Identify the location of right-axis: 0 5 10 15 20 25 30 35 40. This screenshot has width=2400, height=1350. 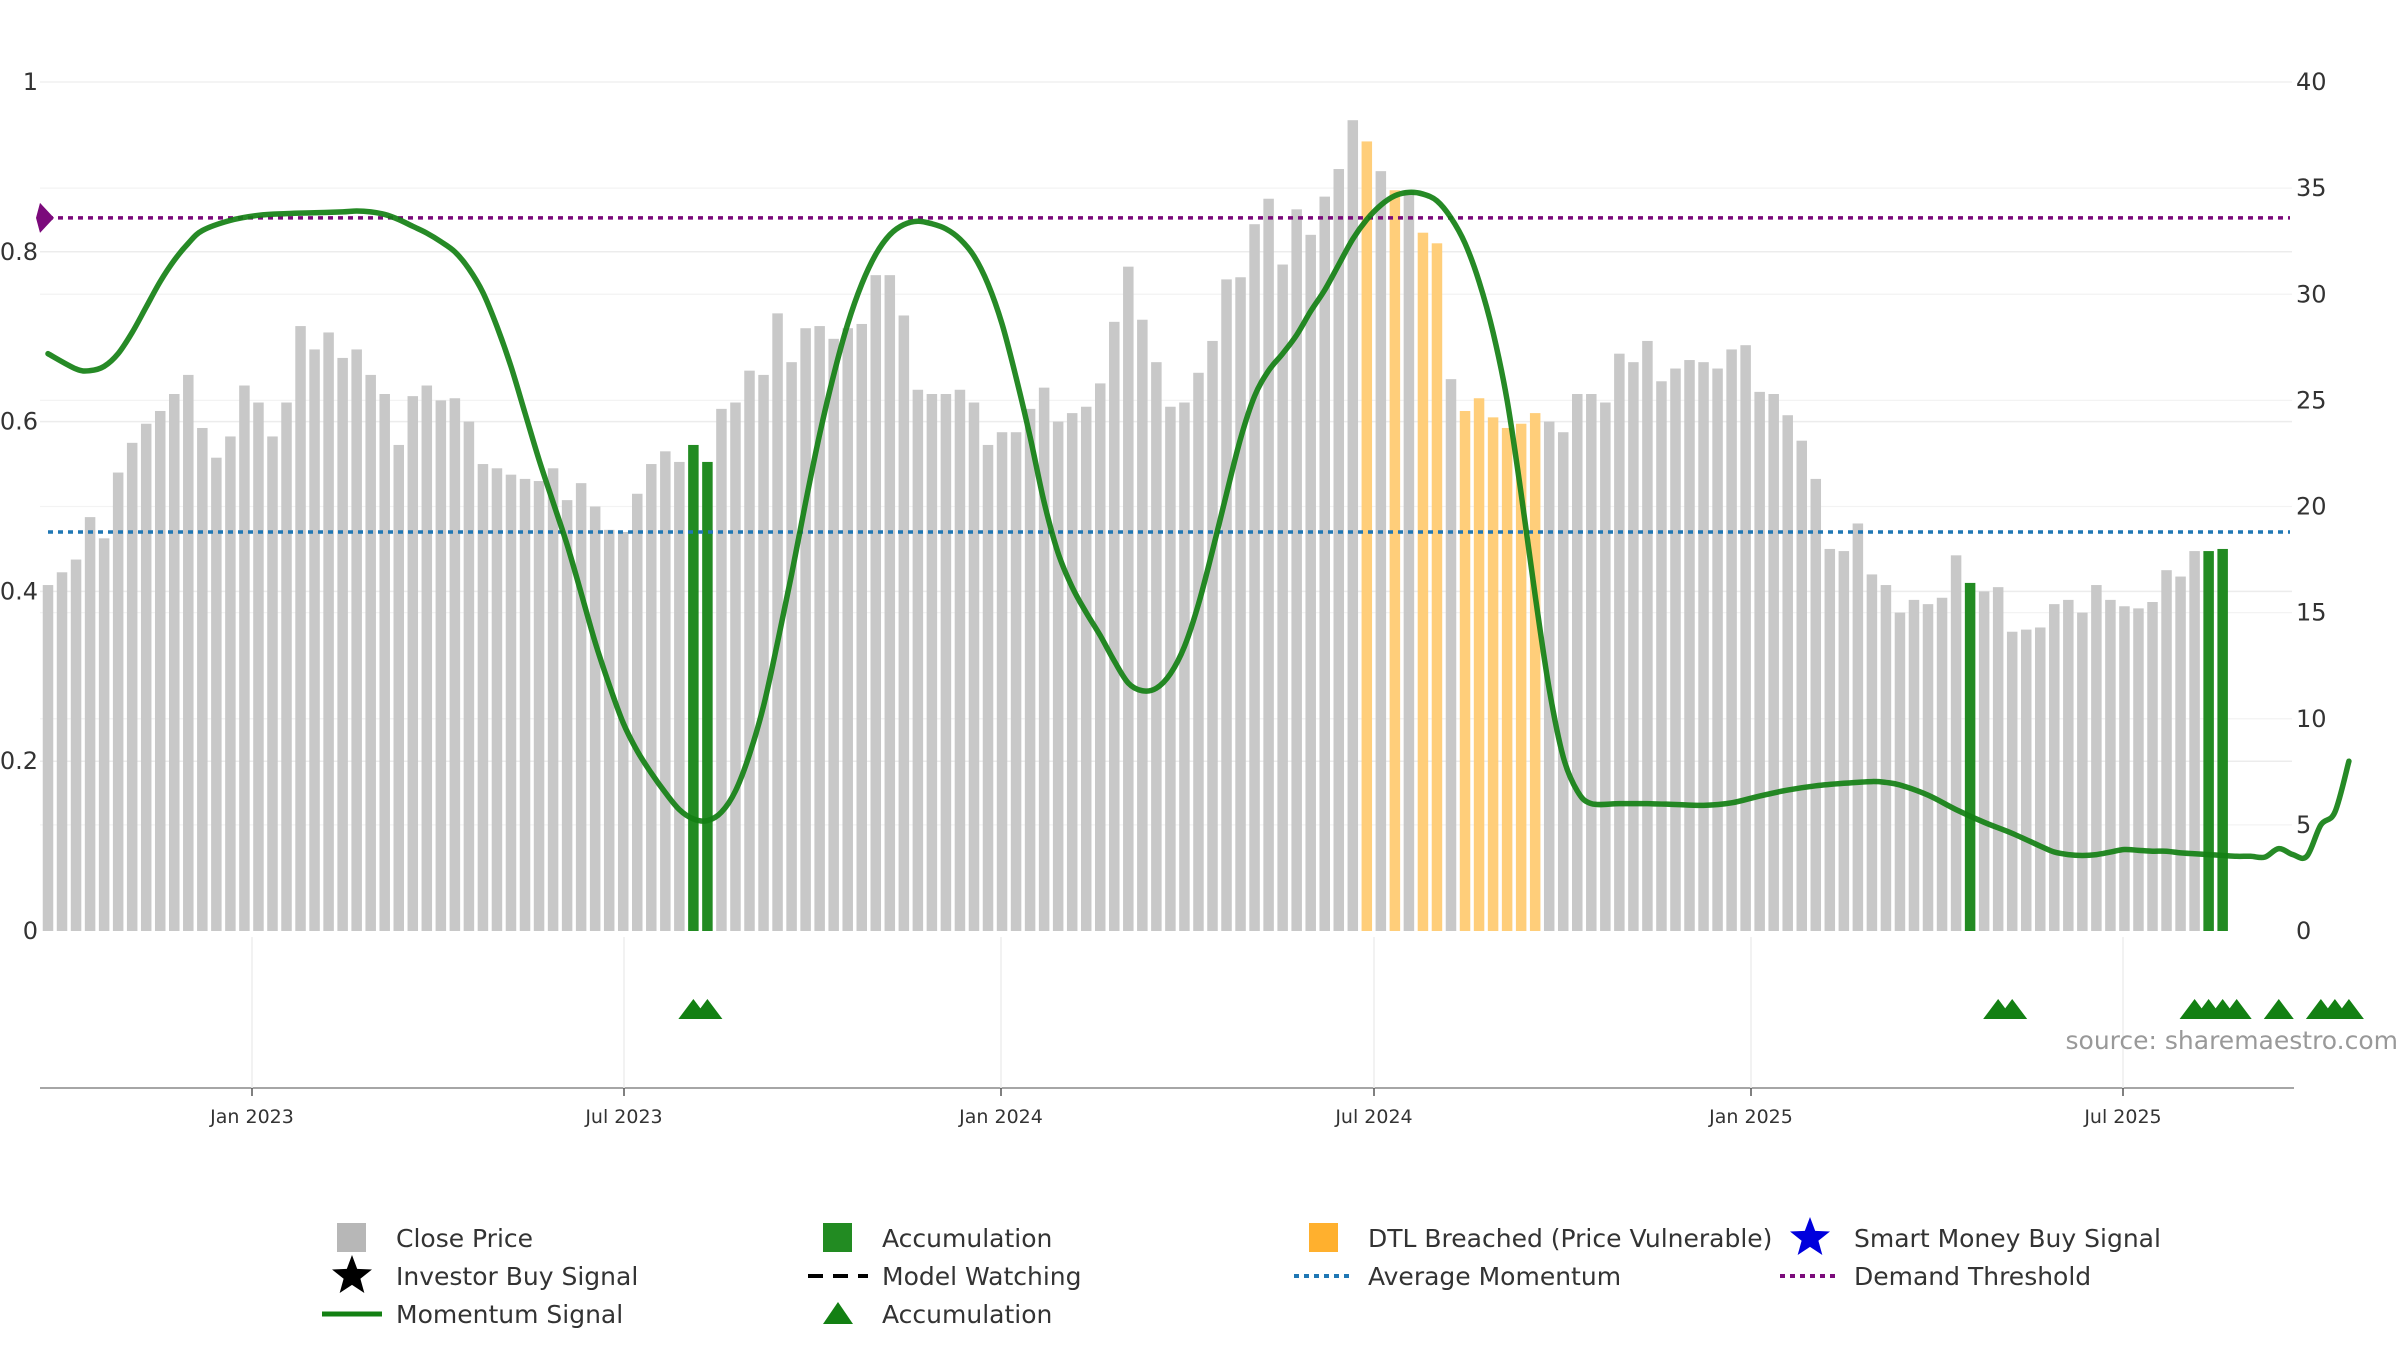
(2311, 506).